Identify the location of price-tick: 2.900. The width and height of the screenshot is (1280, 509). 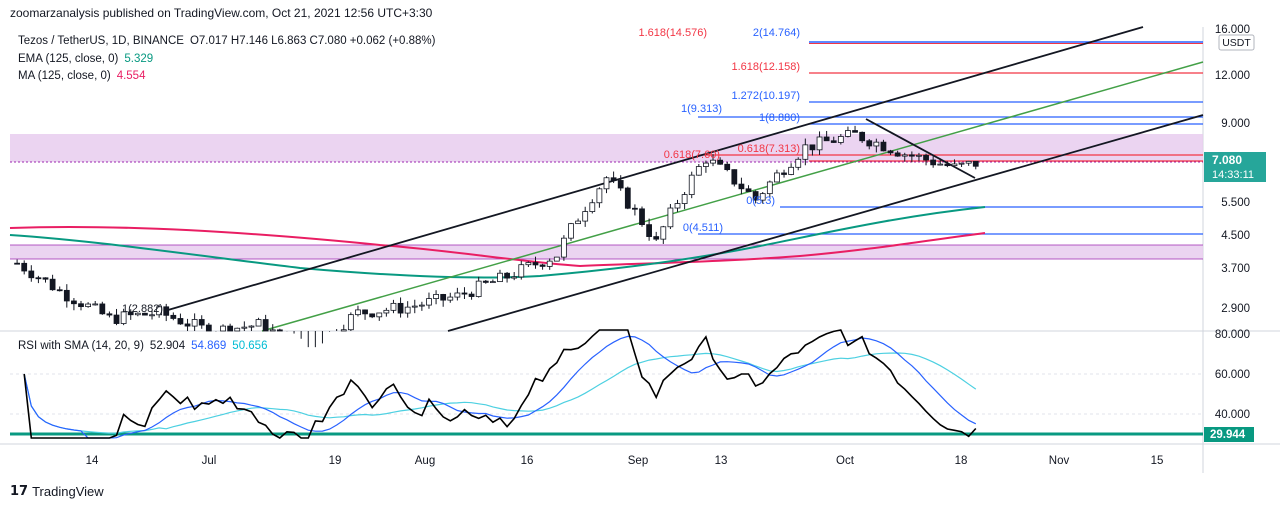
(1235, 309).